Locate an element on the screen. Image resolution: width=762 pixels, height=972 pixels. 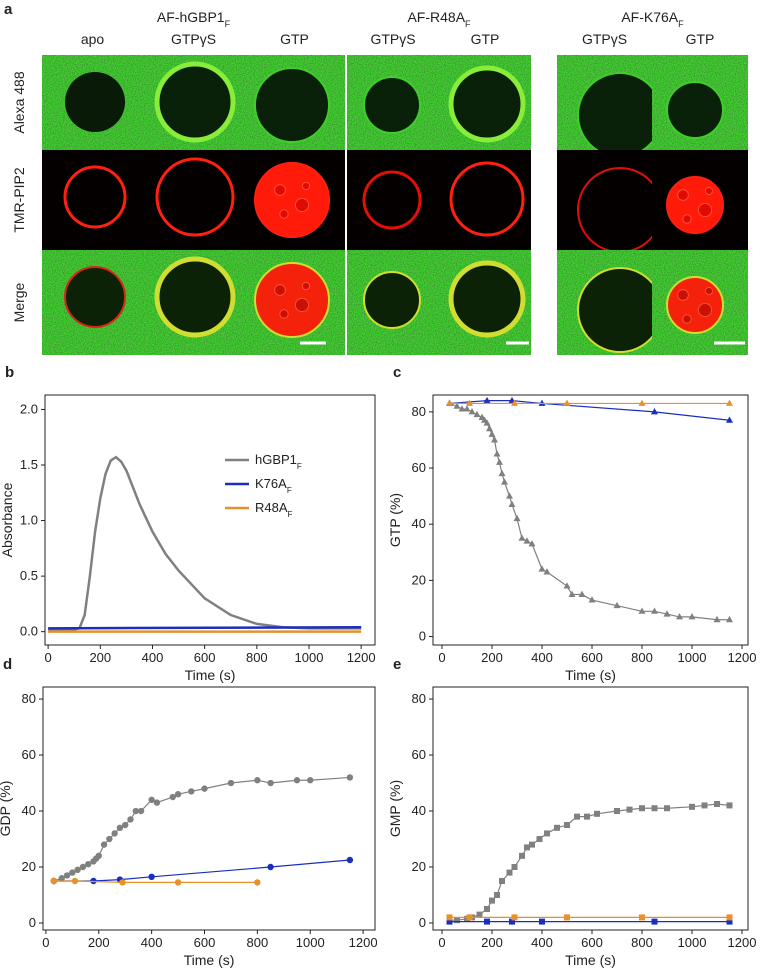
y-tick-label: 20 is located at coordinates (419, 579).